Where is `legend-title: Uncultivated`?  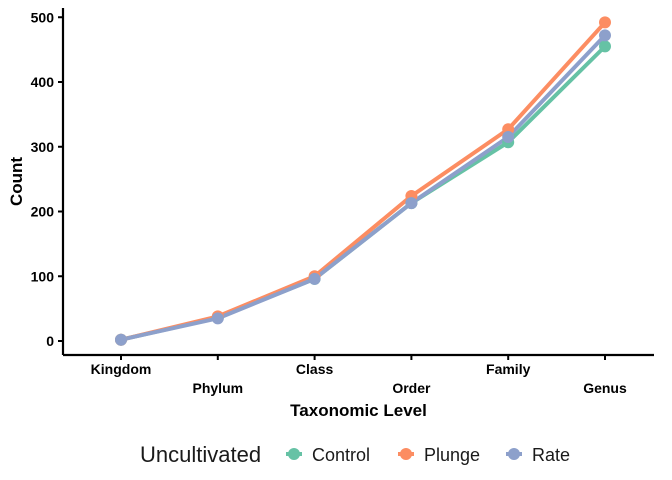 legend-title: Uncultivated is located at coordinates (200, 454).